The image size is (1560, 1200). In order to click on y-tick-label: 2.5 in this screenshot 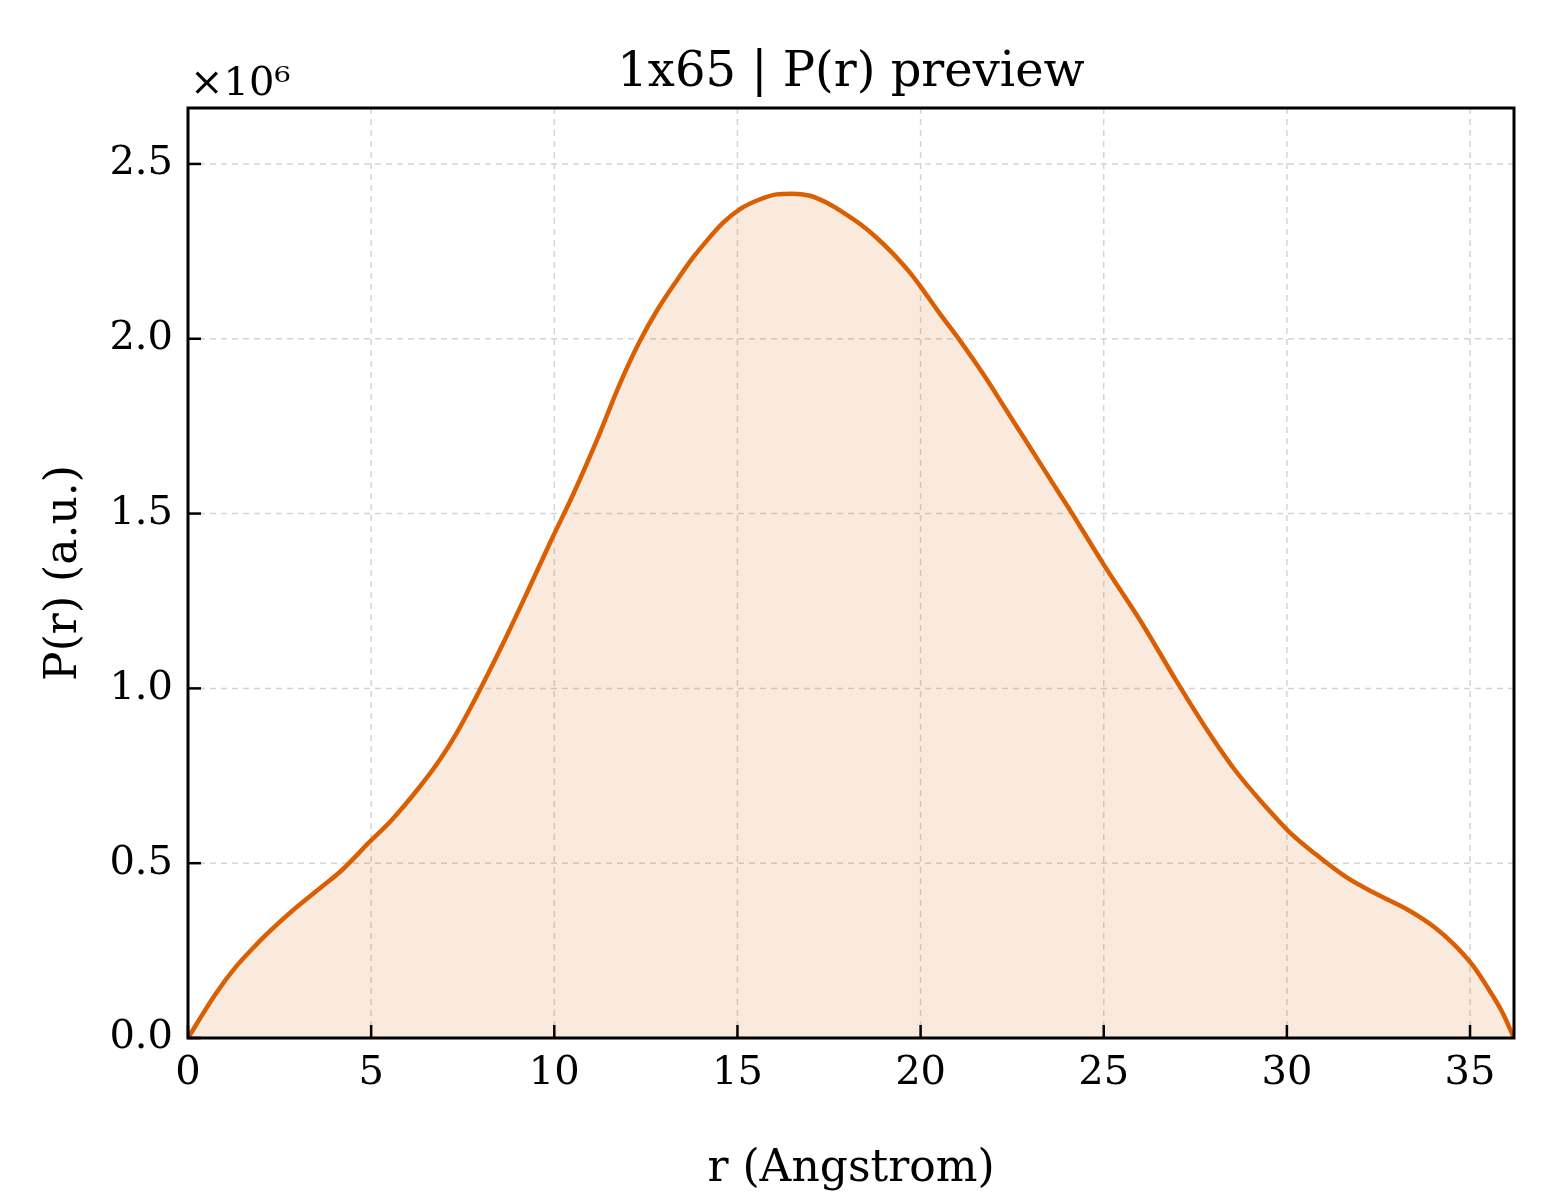, I will do `click(141, 160)`.